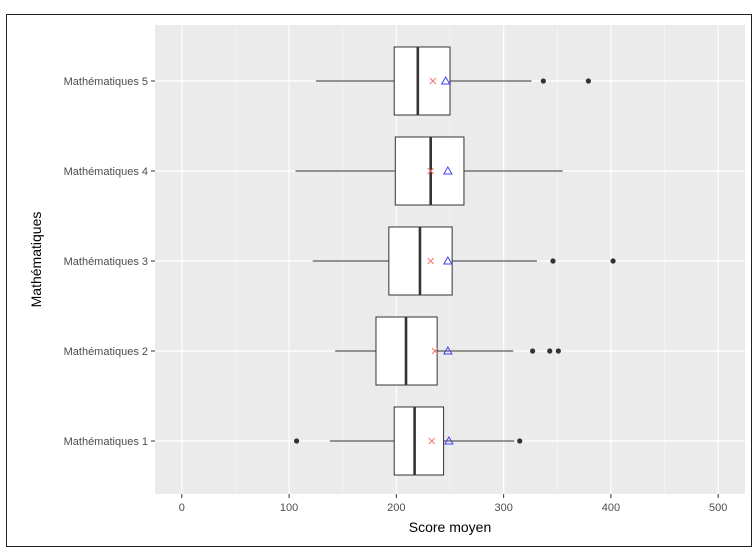  Describe the element at coordinates (106, 82) in the screenshot. I see `y-tick-label: Mathématiques 5` at that location.